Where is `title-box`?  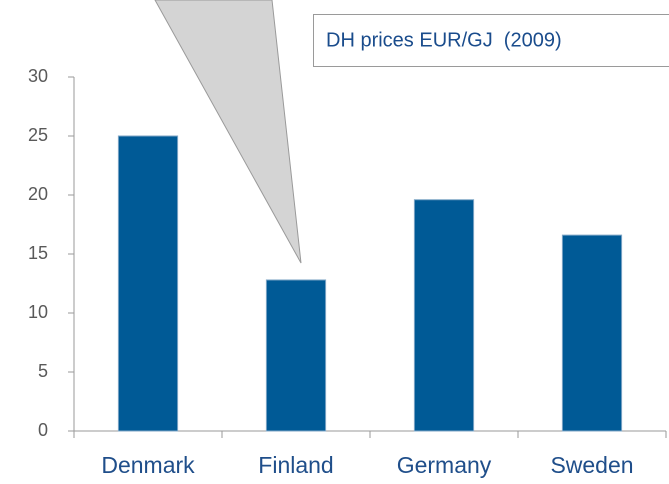
title-box is located at coordinates (491, 40).